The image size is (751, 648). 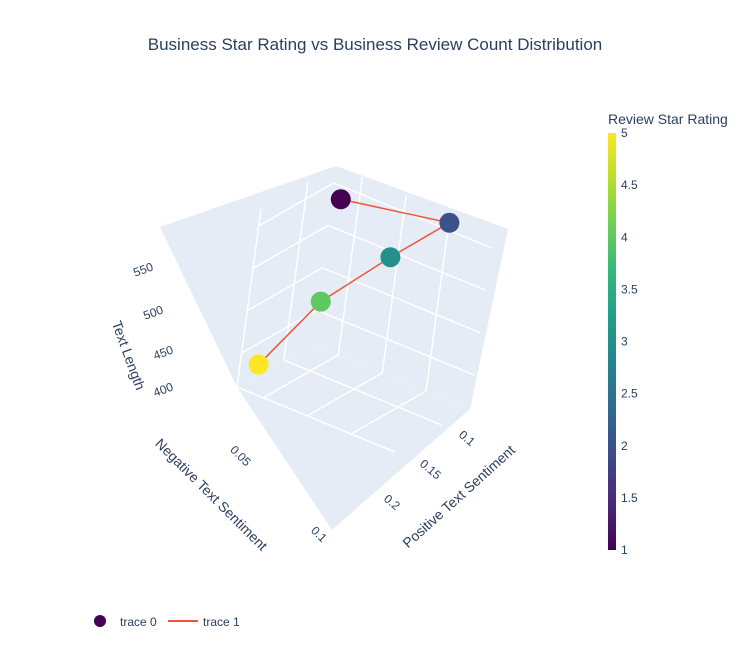 I want to click on x-tick-label: 0.1, so click(x=467, y=439).